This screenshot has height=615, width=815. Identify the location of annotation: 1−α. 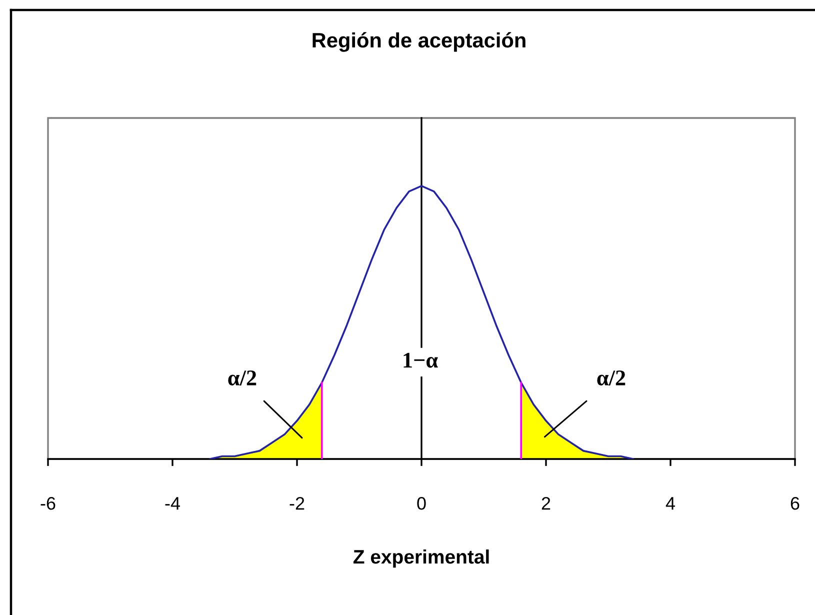
(421, 360).